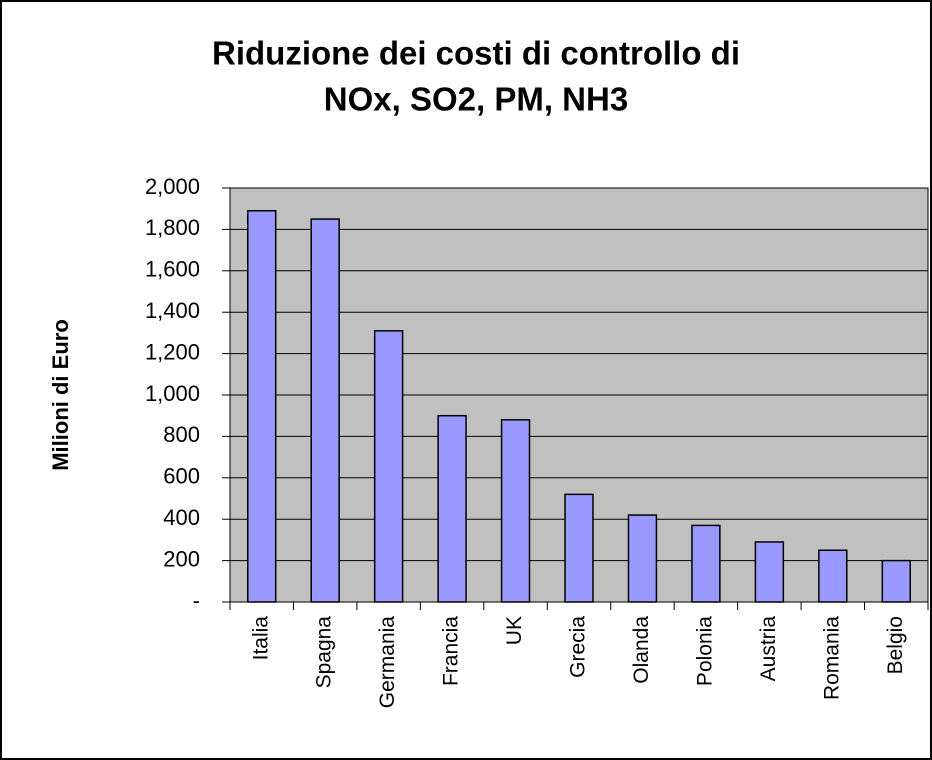 This screenshot has height=760, width=932. I want to click on chart-title: Riduzione dei costi di controllo di, so click(476, 53).